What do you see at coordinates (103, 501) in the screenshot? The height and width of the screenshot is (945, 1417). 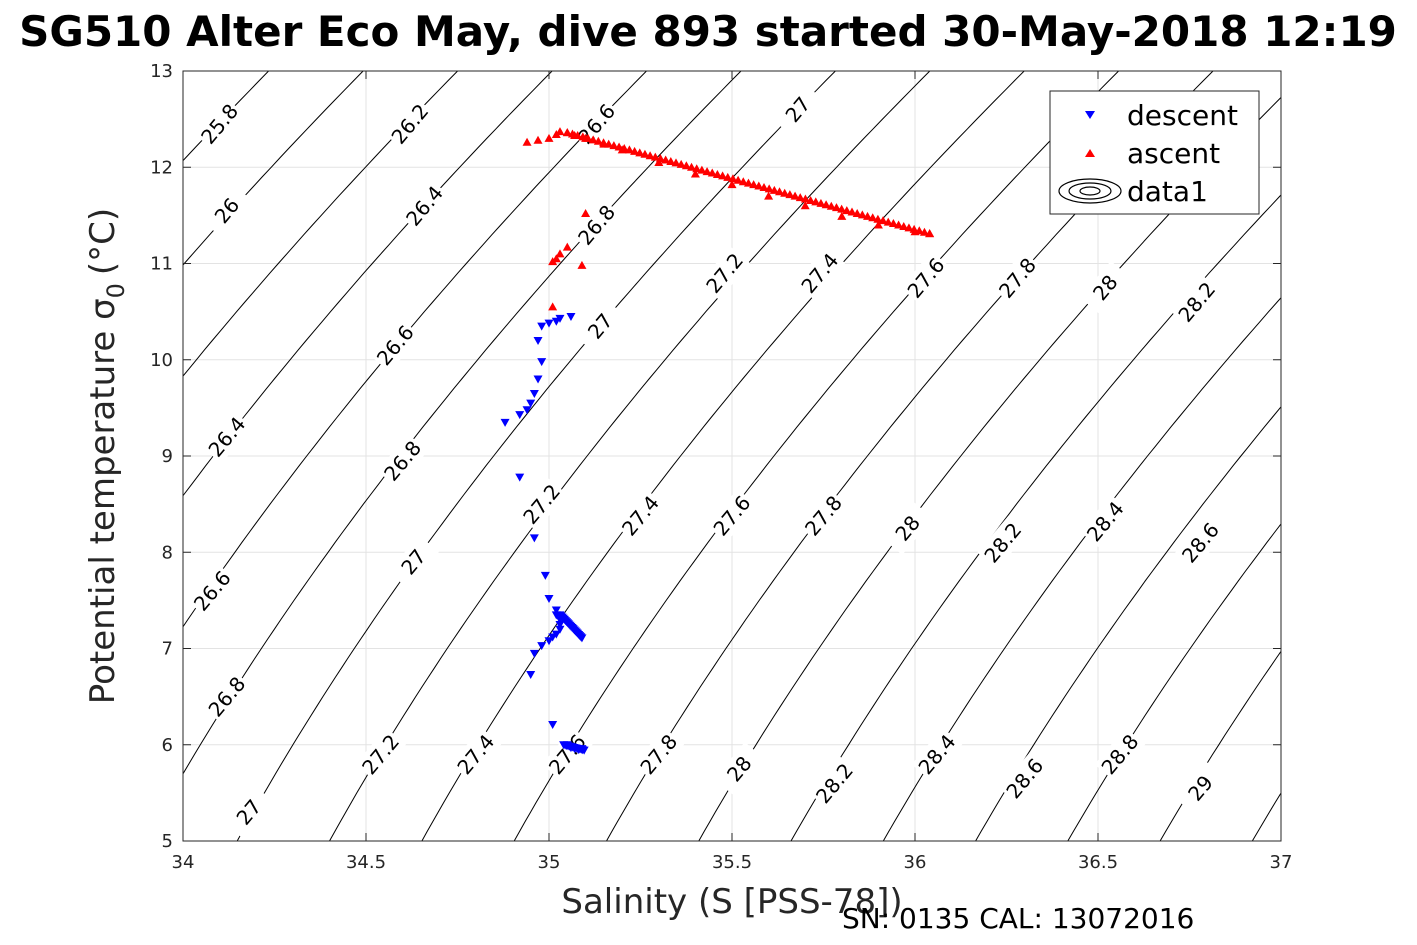 I see `y-axis-label-main: Potential temperature σ` at bounding box center [103, 501].